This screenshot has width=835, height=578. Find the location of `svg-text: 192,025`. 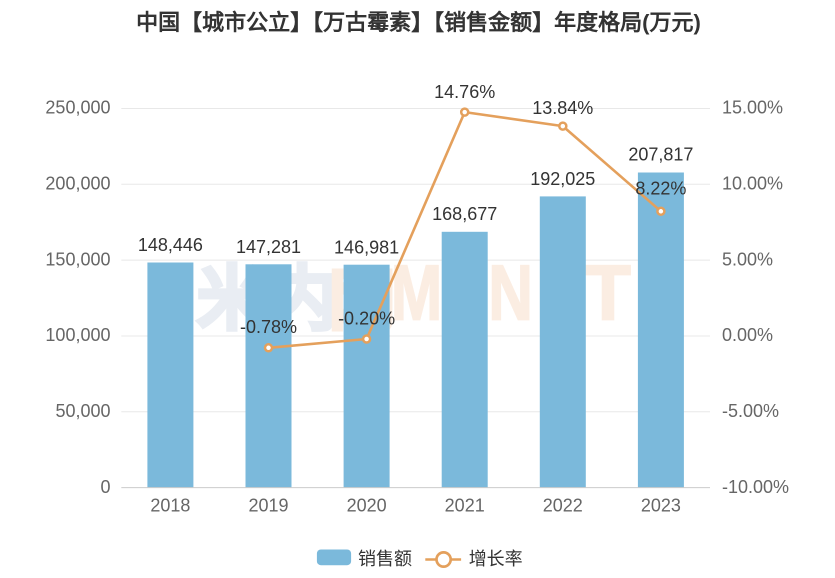

svg-text: 192,025 is located at coordinates (562, 179).